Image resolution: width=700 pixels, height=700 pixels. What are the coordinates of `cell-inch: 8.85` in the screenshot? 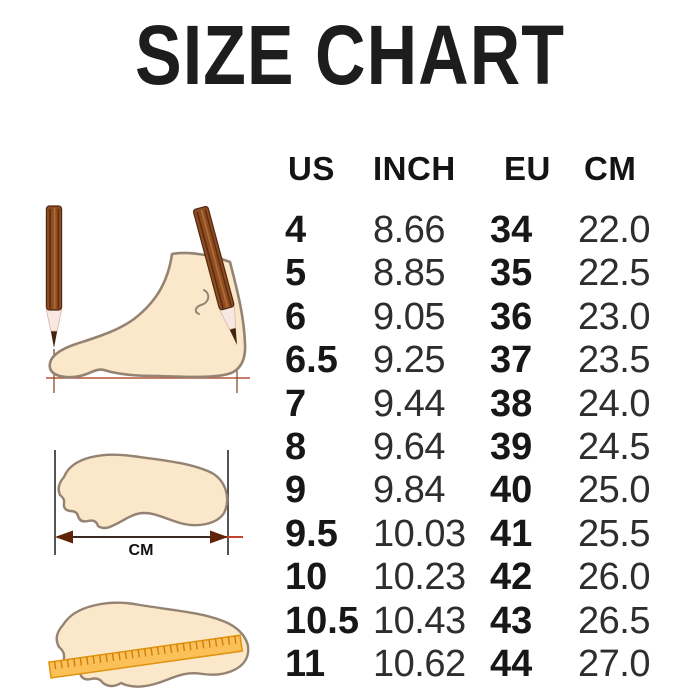 It's located at (409, 273).